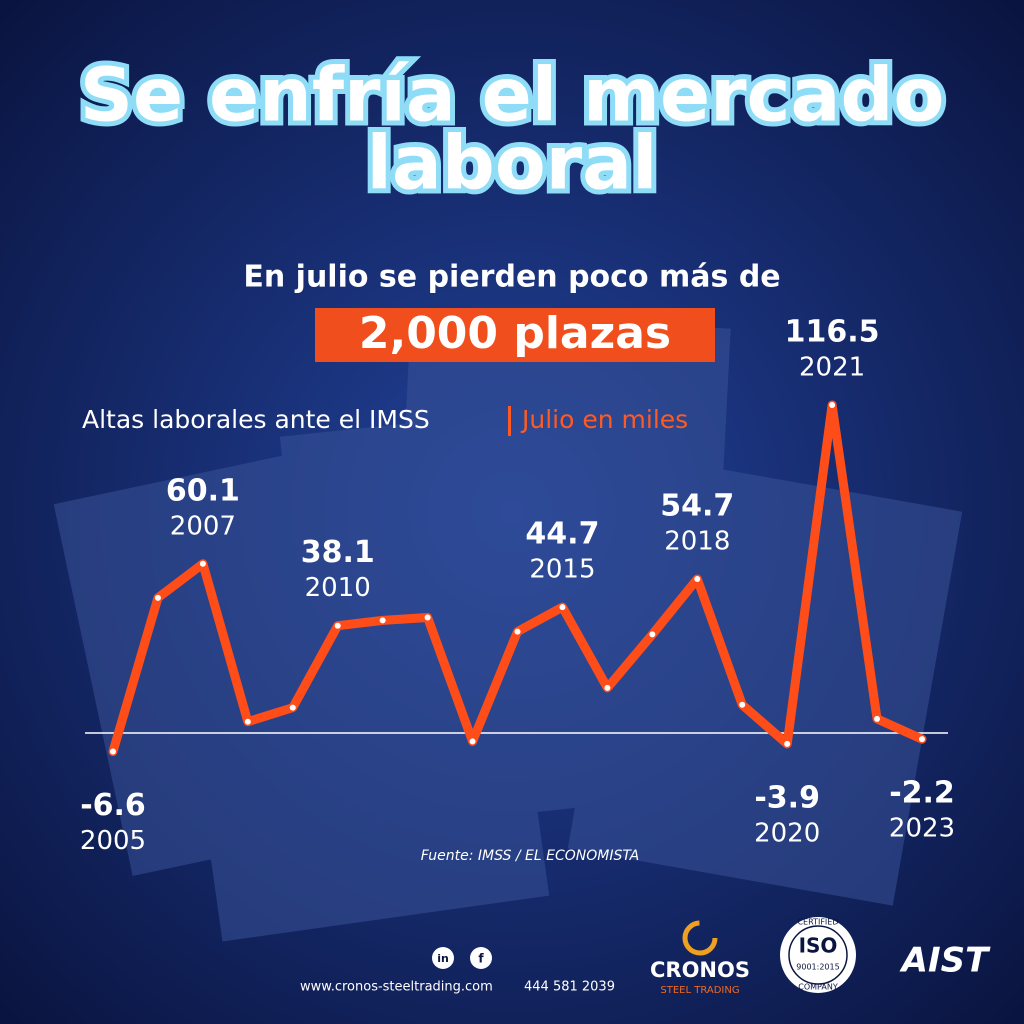  What do you see at coordinates (697, 505) in the screenshot?
I see `value-label: 54.7` at bounding box center [697, 505].